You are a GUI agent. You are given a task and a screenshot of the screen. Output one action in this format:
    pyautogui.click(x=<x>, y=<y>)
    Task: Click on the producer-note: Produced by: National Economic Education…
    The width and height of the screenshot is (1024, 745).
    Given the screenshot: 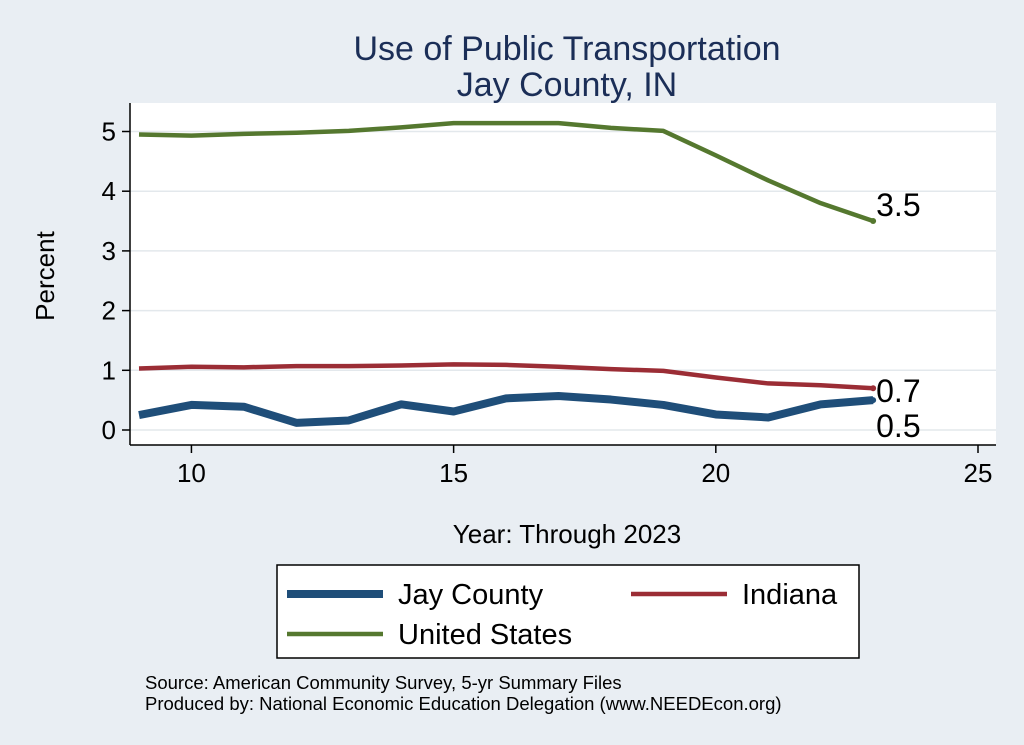 What is the action you would take?
    pyautogui.click(x=463, y=703)
    